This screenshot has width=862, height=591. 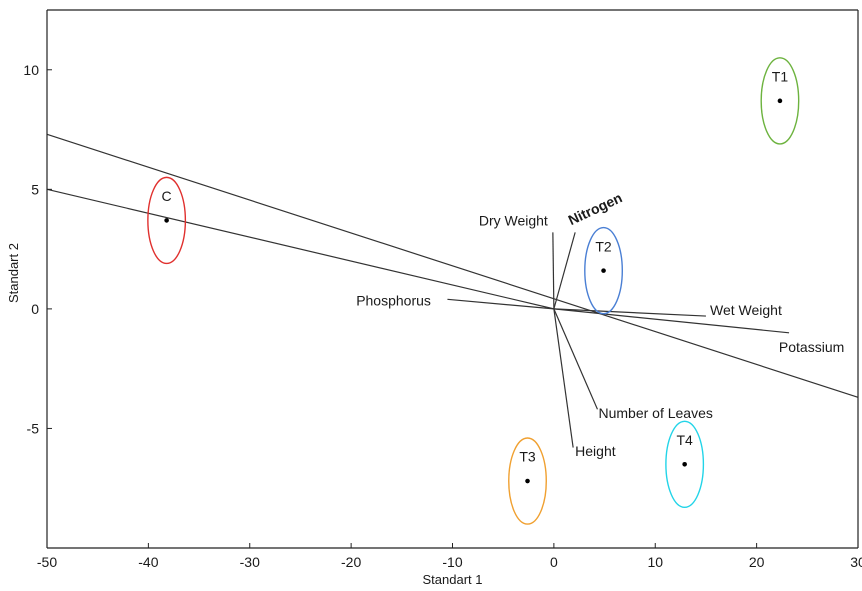 I want to click on group-ellipse-c, so click(x=167, y=220).